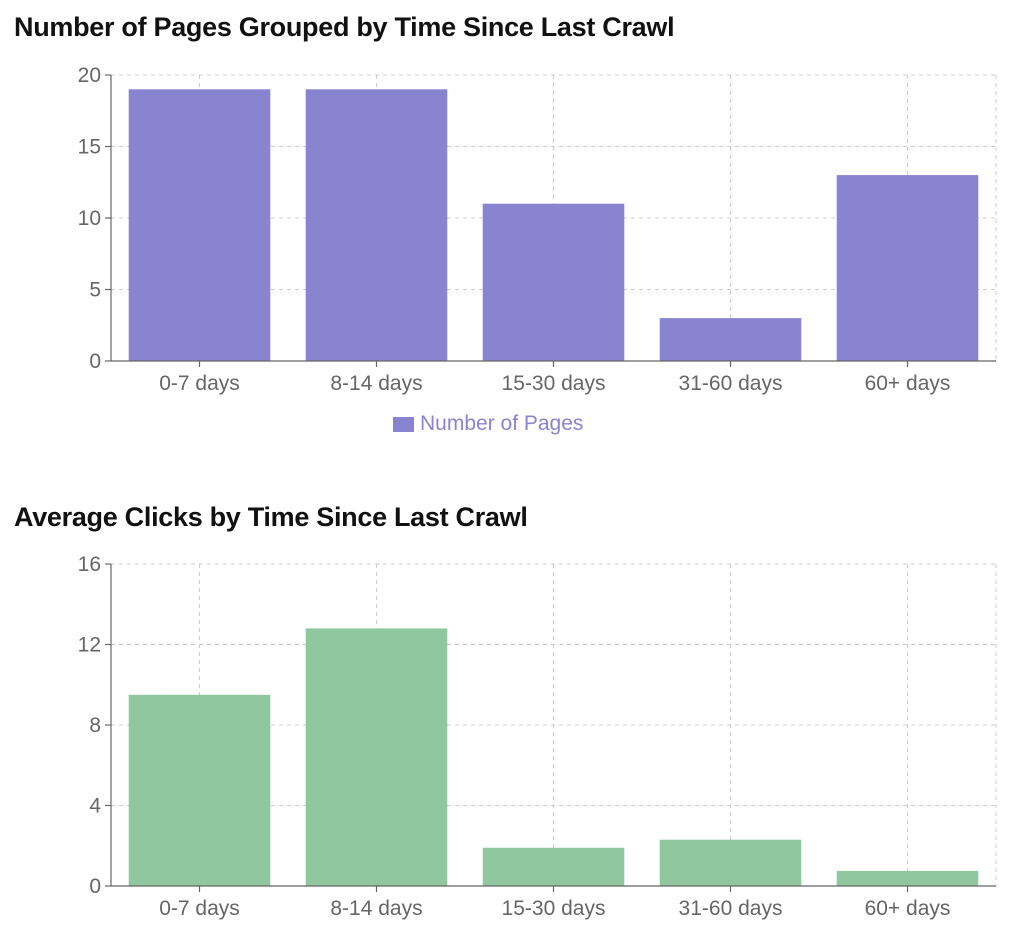 The image size is (1024, 937). I want to click on y-tick-label: 10, so click(89, 218).